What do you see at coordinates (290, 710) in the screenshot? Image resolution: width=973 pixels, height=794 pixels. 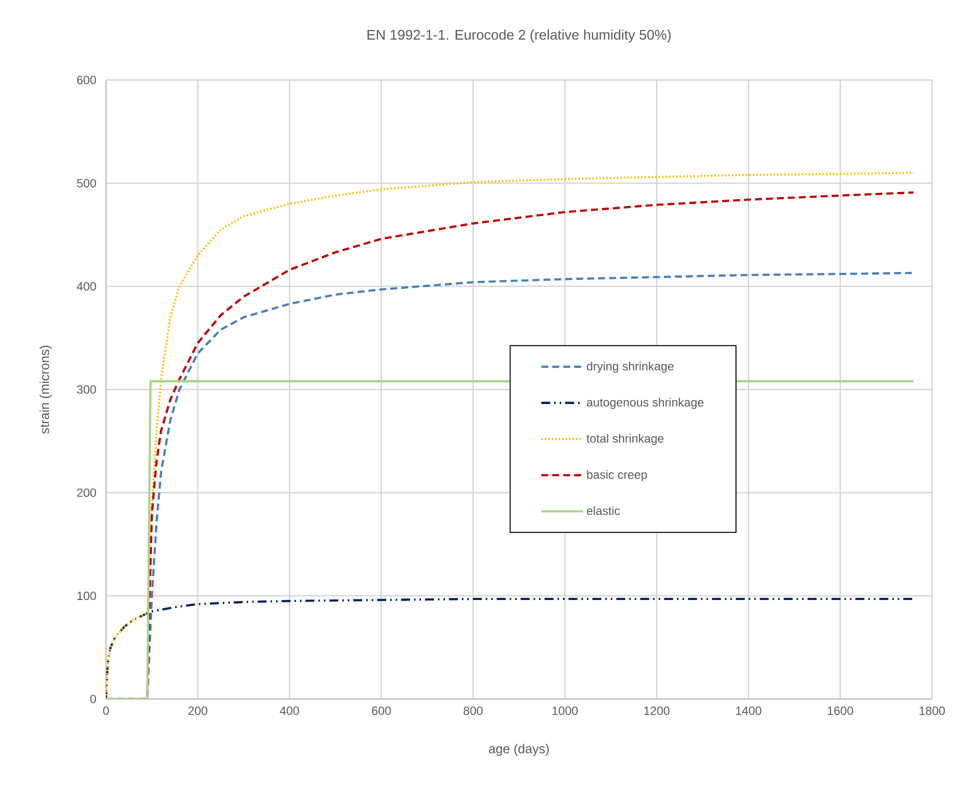 I see `x-tick-label: 400` at bounding box center [290, 710].